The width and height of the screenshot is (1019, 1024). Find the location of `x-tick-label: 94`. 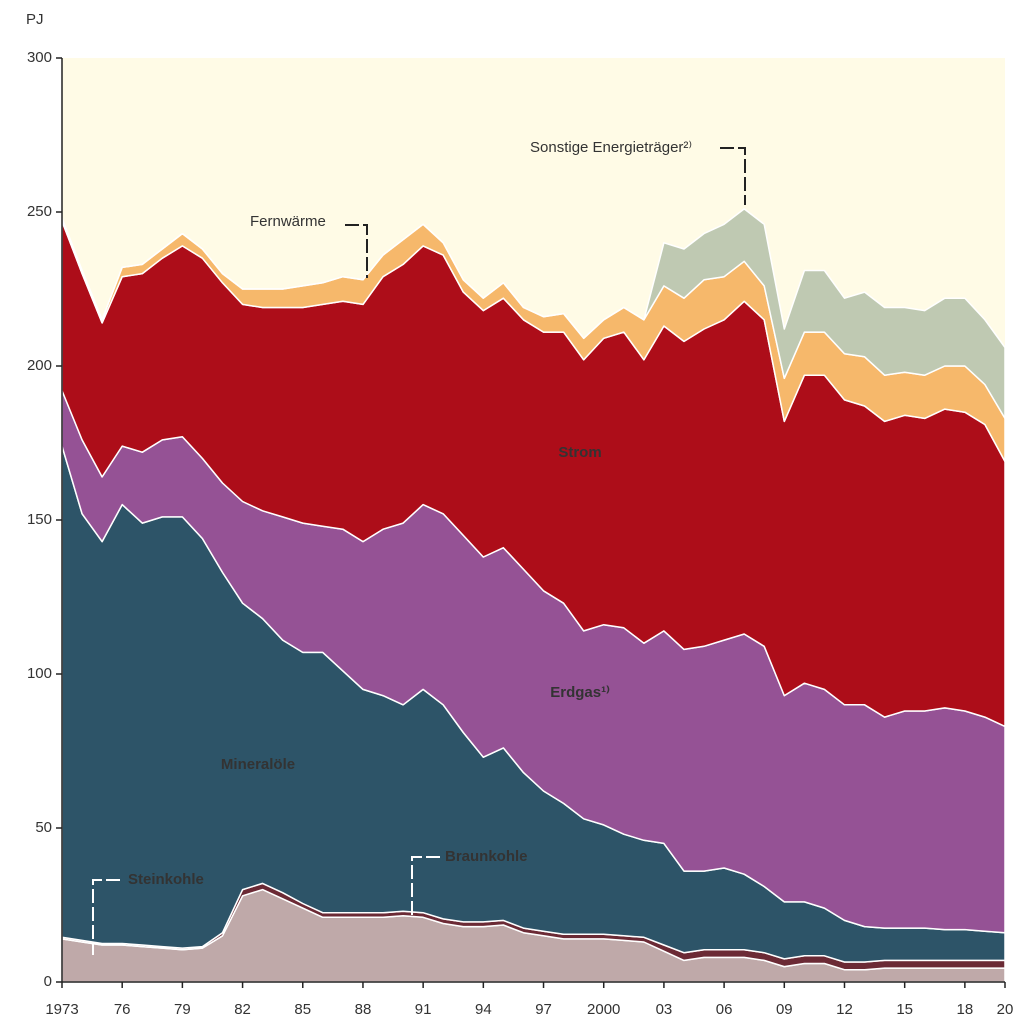

x-tick-label: 94 is located at coordinates (483, 1009).